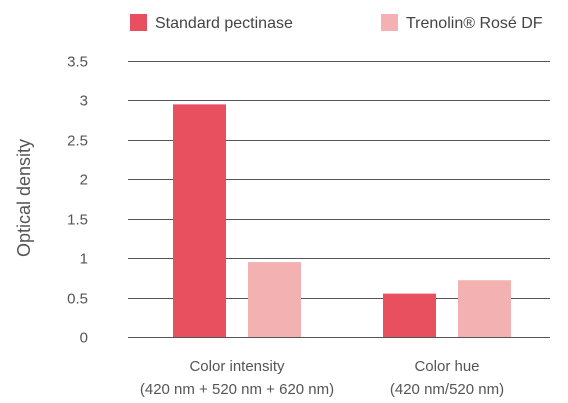 This screenshot has height=403, width=568. I want to click on y-tick-label: 0, so click(84, 338).